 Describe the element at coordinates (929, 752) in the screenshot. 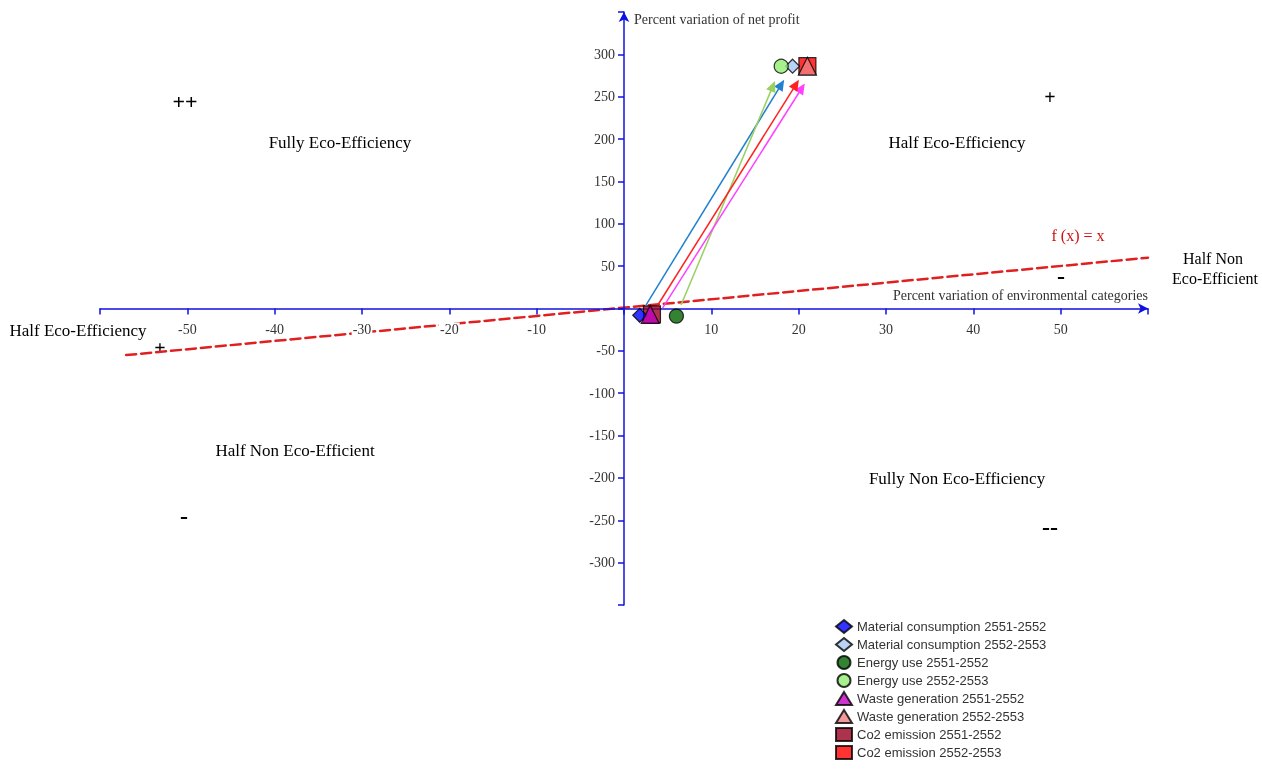

I see `legend-label: Co2 emission 2552-2553` at that location.